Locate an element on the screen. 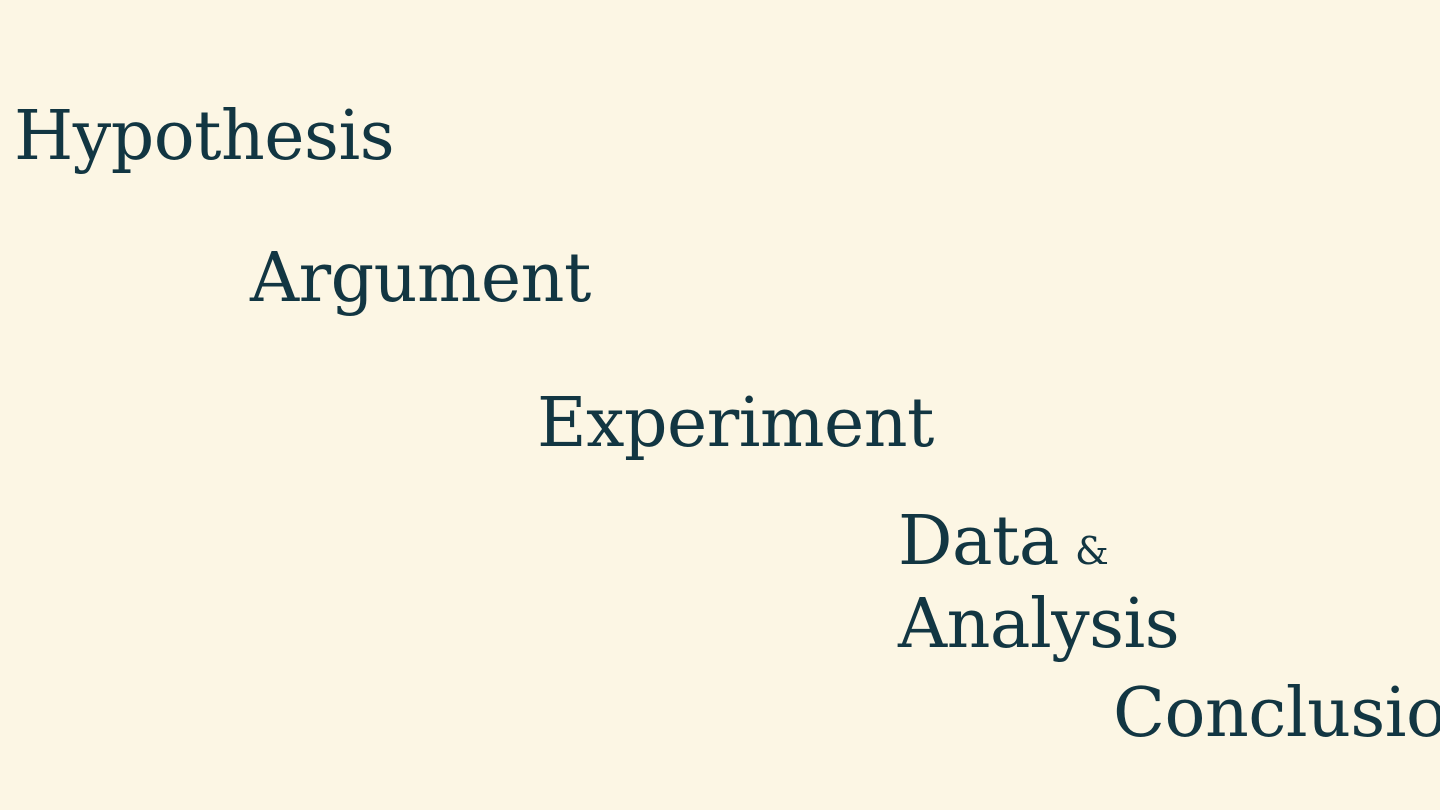 This screenshot has height=810, width=1440. data-line: Data & is located at coordinates (1038, 546).